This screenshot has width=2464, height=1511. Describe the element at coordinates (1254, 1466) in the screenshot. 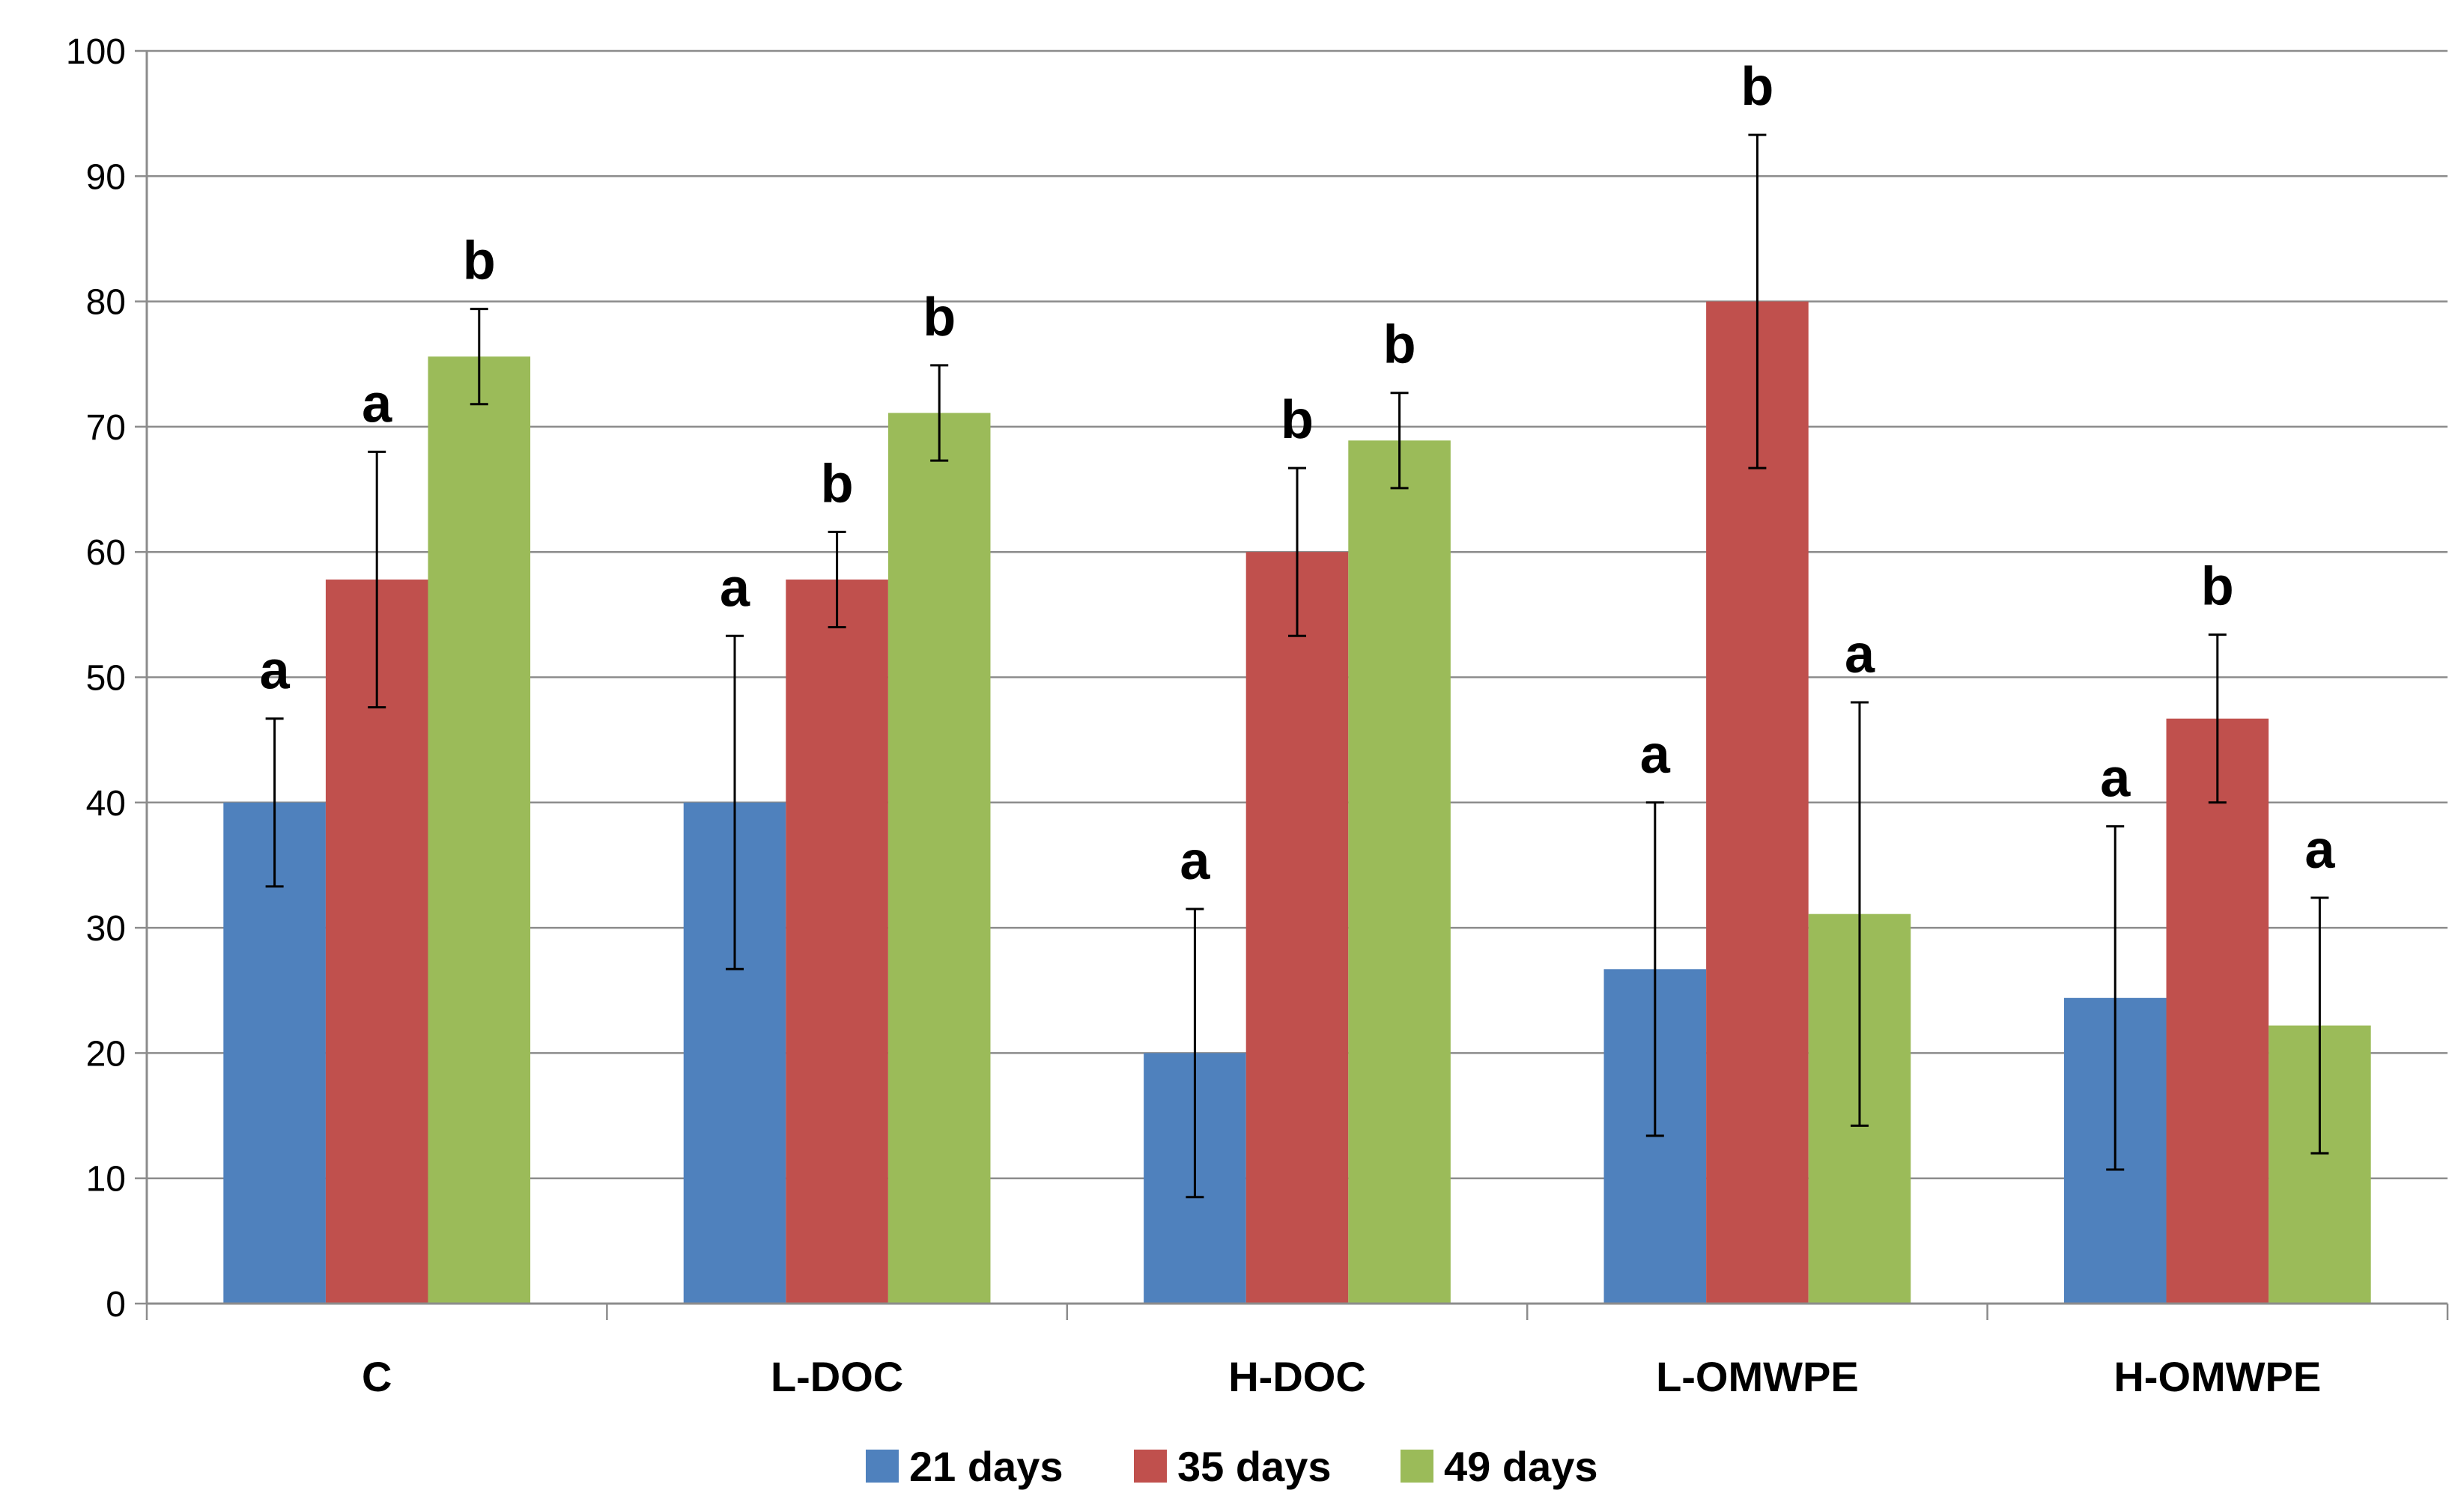

I see `legend-label: 35 days` at that location.